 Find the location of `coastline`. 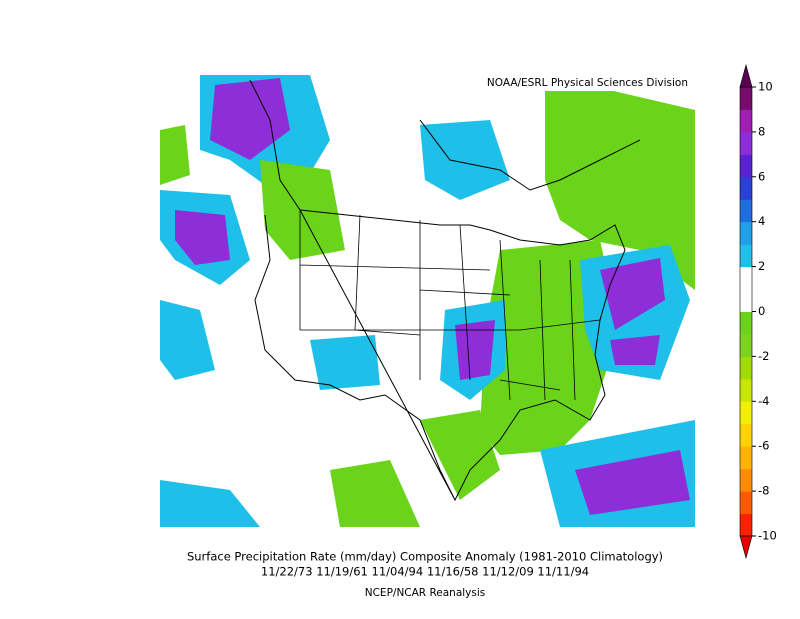

coastline is located at coordinates (445, 145).